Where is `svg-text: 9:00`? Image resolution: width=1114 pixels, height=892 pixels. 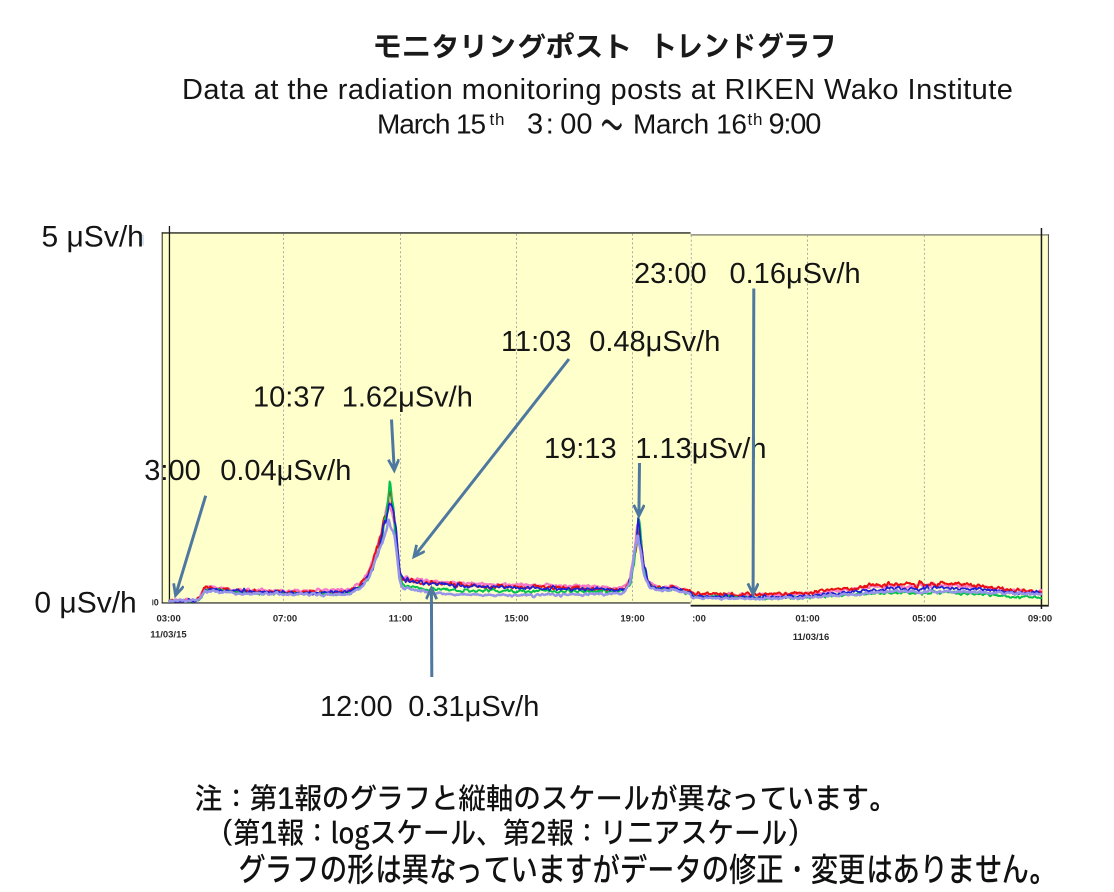 svg-text: 9:00 is located at coordinates (795, 125).